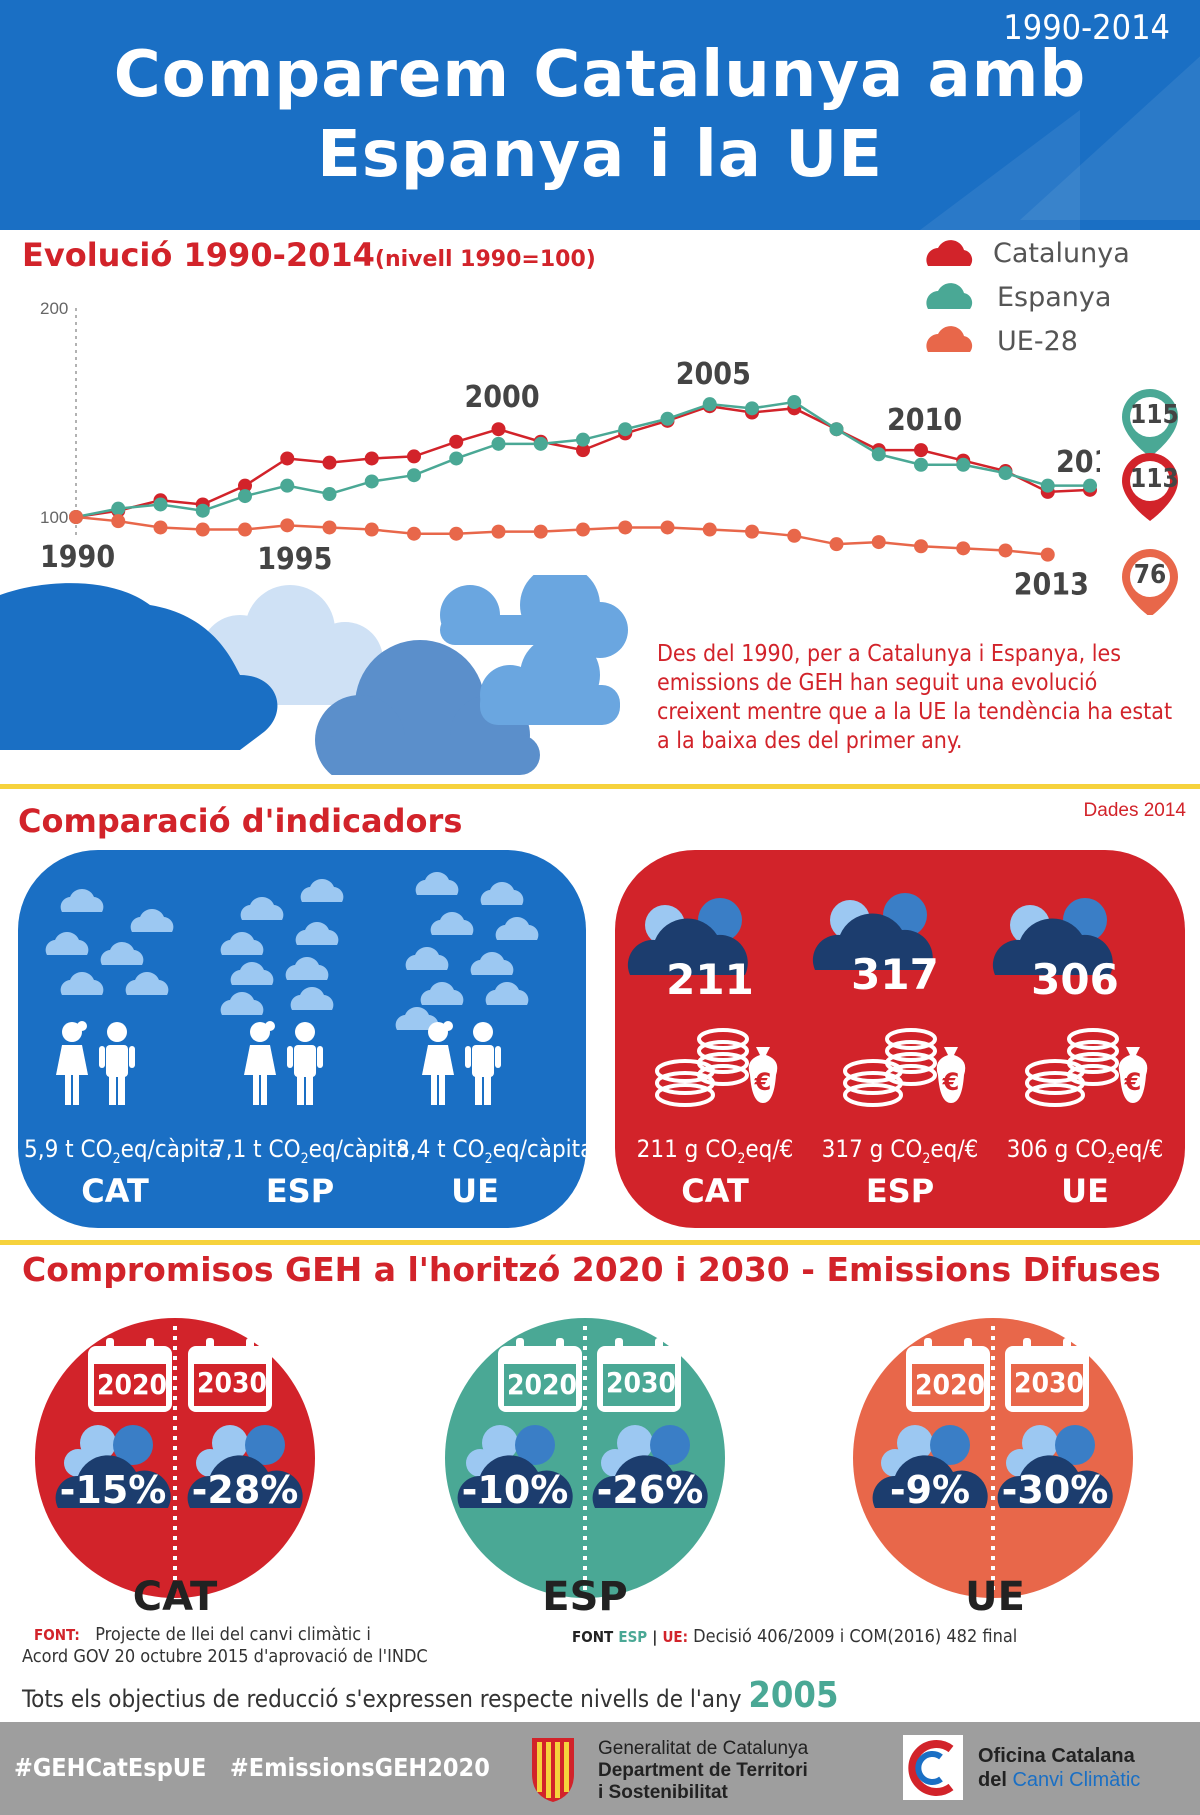  I want to click on esp-2020-pct: -10%, so click(515, 1490).